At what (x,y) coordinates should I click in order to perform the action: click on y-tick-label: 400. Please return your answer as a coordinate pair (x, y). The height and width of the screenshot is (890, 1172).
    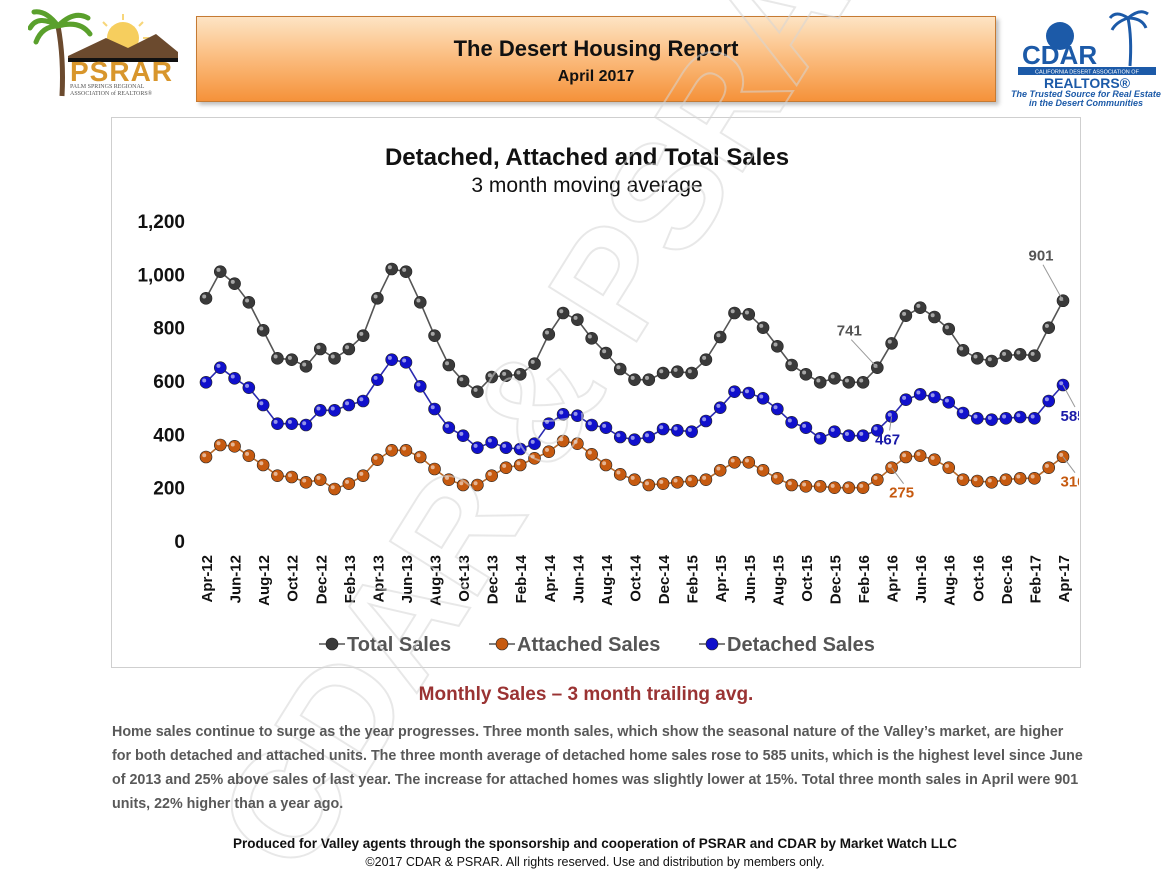
    Looking at the image, I should click on (169, 435).